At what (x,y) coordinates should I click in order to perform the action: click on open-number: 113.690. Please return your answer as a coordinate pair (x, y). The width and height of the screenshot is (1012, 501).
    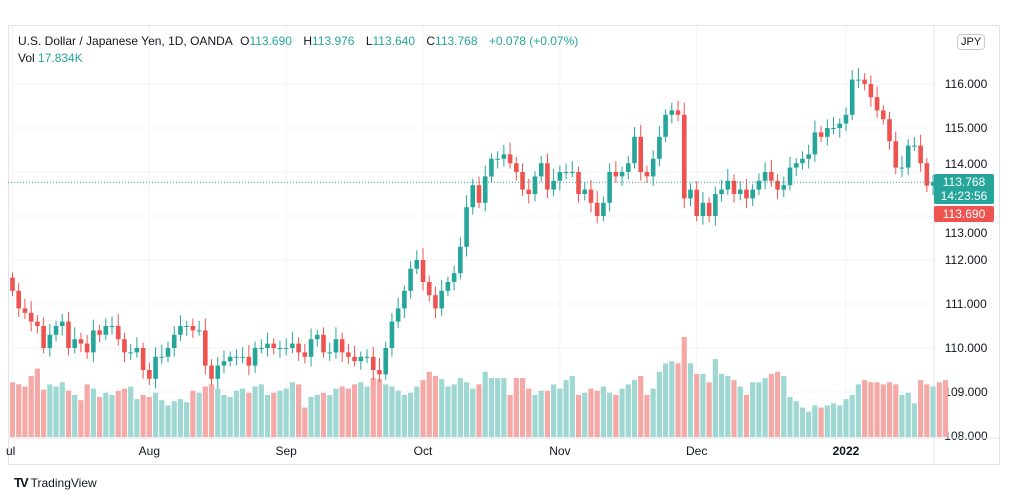
    Looking at the image, I should click on (270, 41).